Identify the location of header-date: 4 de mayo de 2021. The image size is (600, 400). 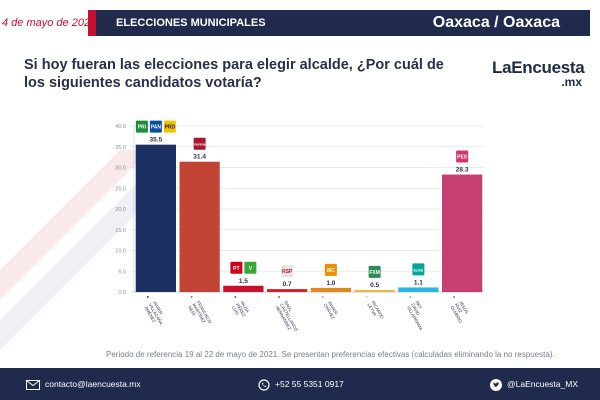
(46, 23).